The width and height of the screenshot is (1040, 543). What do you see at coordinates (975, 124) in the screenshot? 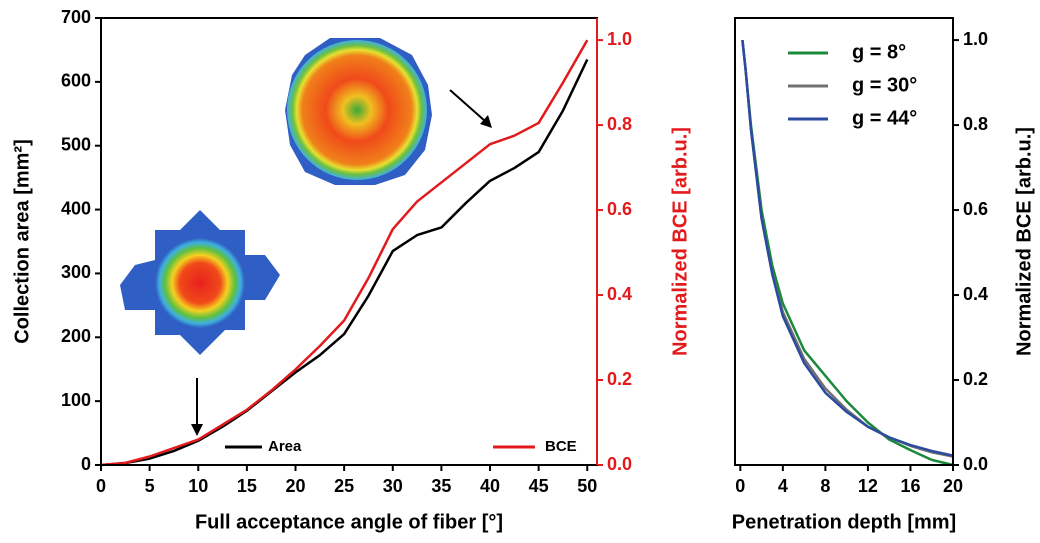
I see `y-tick-label: 0.8` at bounding box center [975, 124].